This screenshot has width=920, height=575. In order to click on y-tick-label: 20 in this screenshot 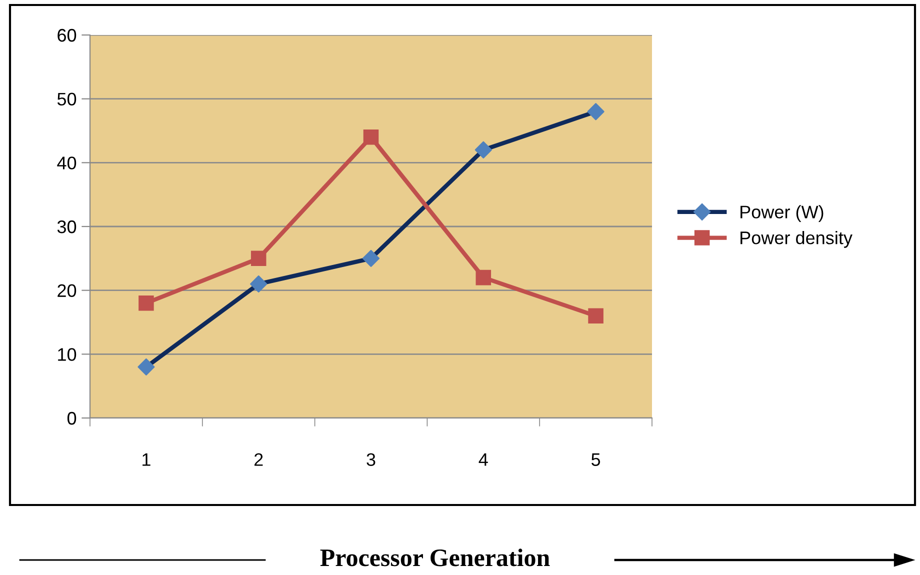, I will do `click(67, 291)`.